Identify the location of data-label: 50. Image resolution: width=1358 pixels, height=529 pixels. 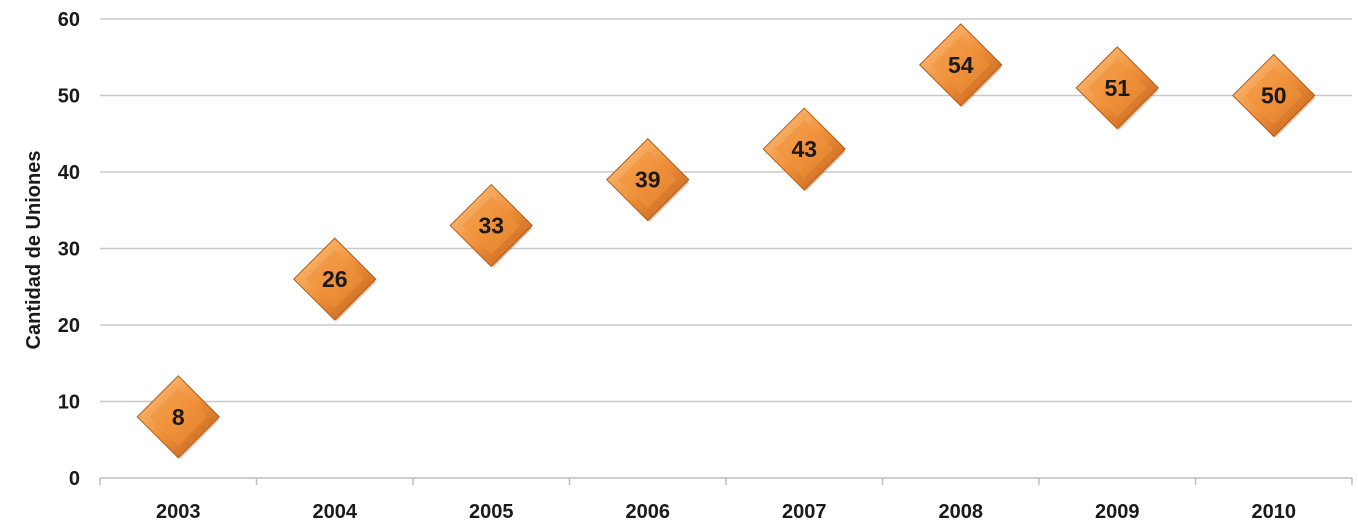
(1274, 96).